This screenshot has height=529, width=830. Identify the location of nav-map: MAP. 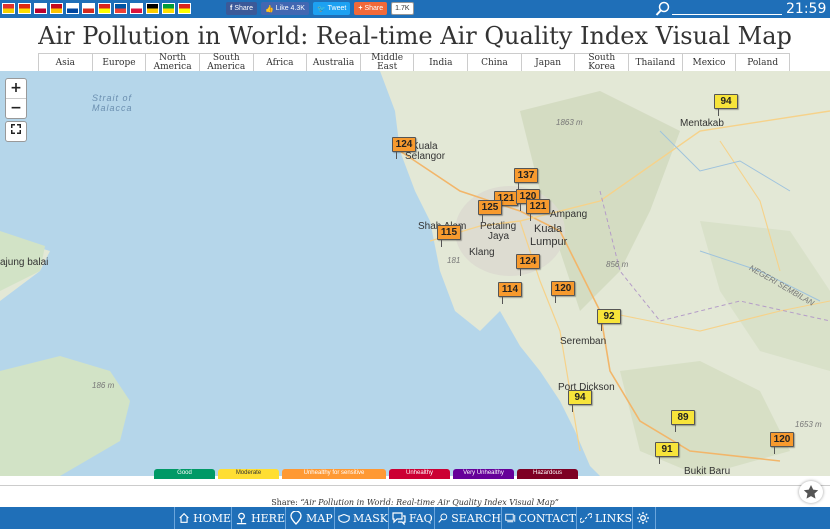
(309, 518).